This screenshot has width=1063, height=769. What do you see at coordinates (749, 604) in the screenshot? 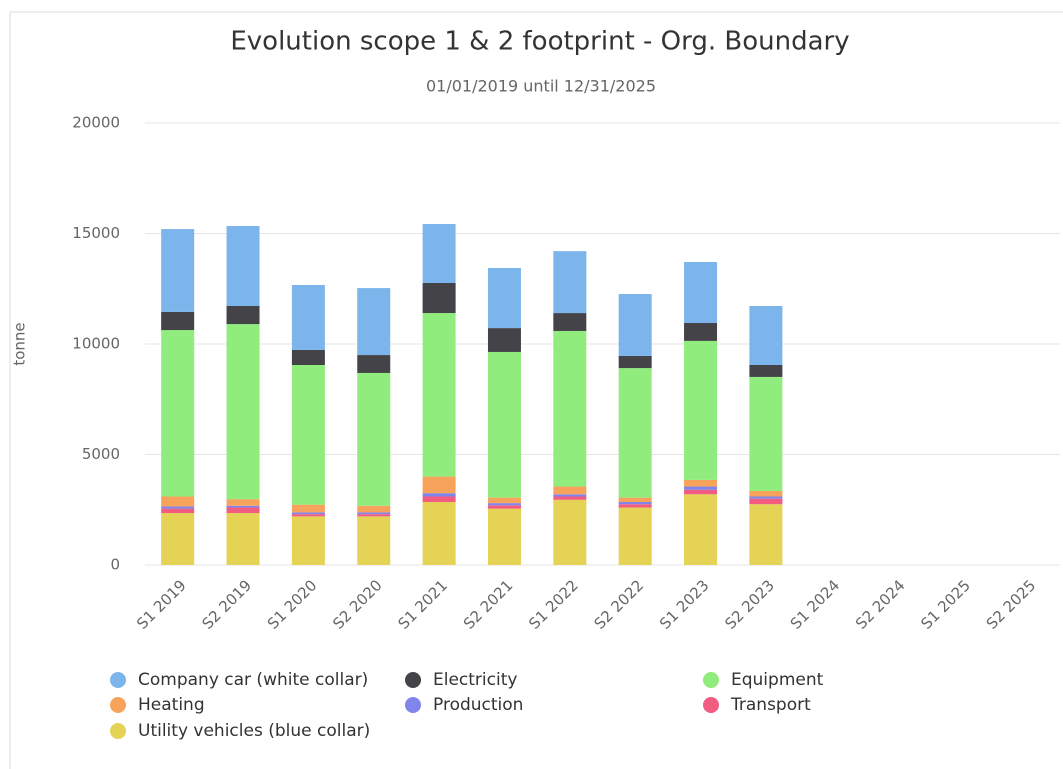
I see `x-tick-label: S2 2023` at bounding box center [749, 604].